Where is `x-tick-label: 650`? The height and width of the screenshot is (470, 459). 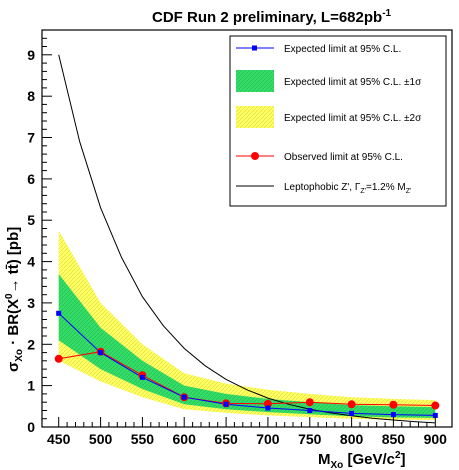
x-tick-label: 650 is located at coordinates (226, 439).